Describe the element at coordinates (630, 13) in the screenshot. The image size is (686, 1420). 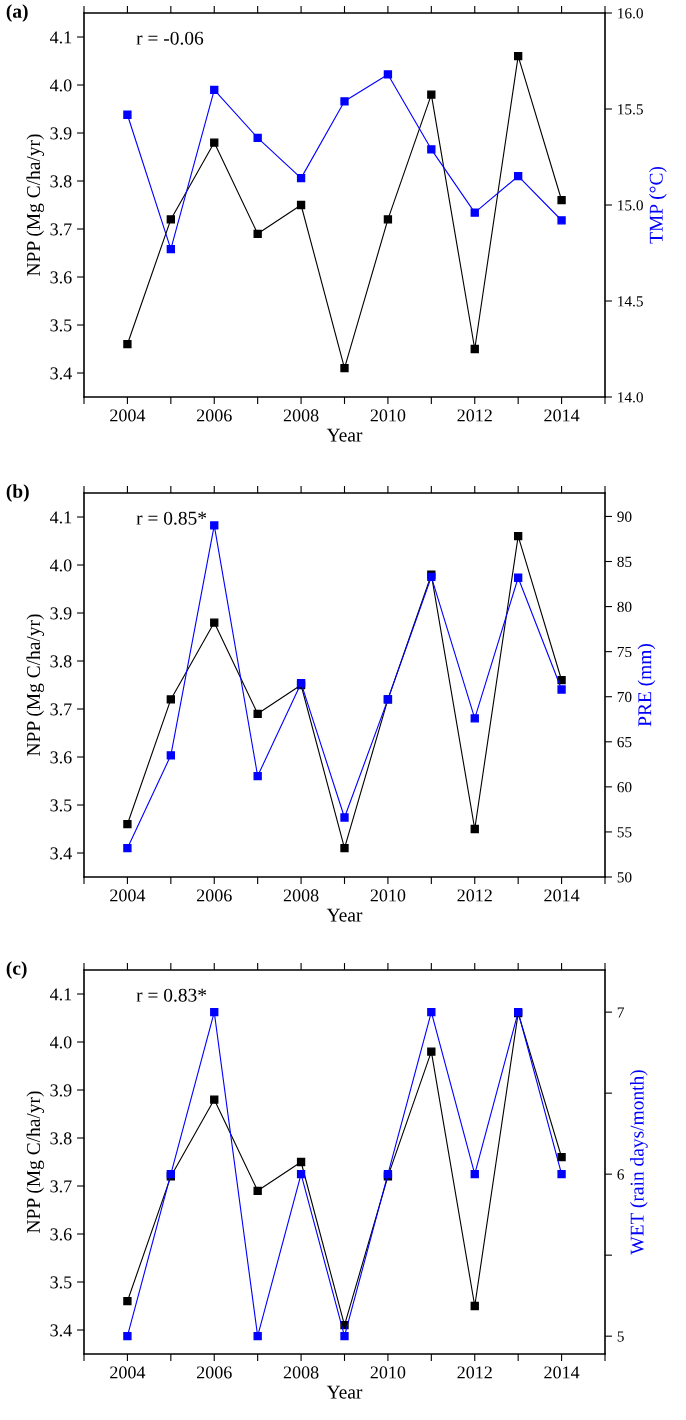
I see `y2-tick-label: 16.0` at that location.